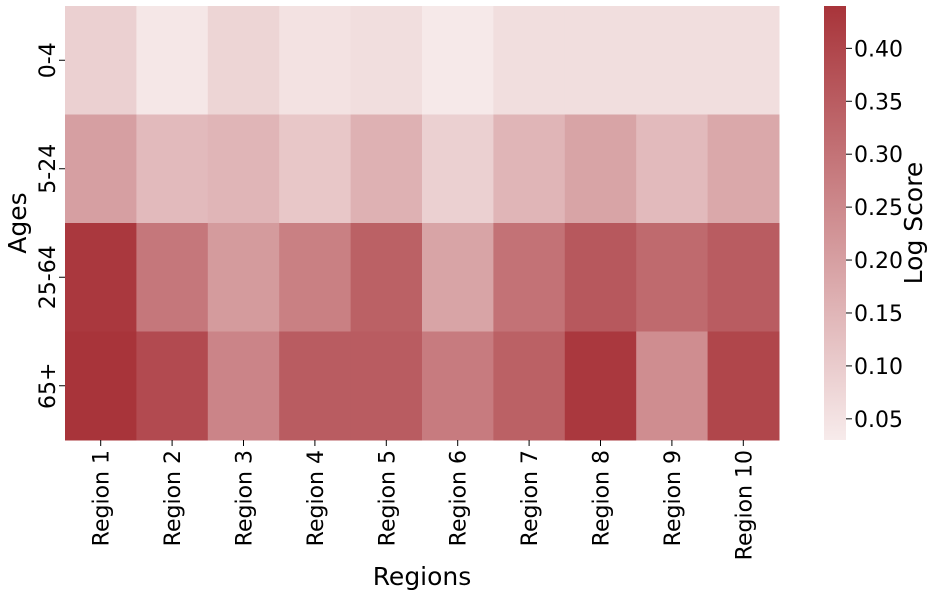  I want to click on colorbar-tick-label: 0.40, so click(878, 49).